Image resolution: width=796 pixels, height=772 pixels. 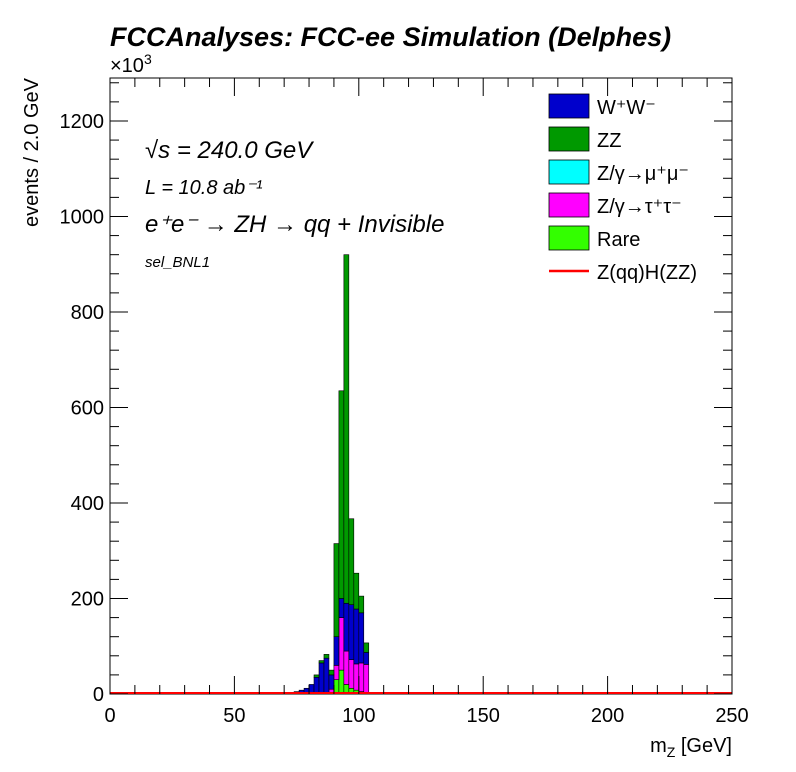 What do you see at coordinates (87, 313) in the screenshot?
I see `y-tick-label: 800` at bounding box center [87, 313].